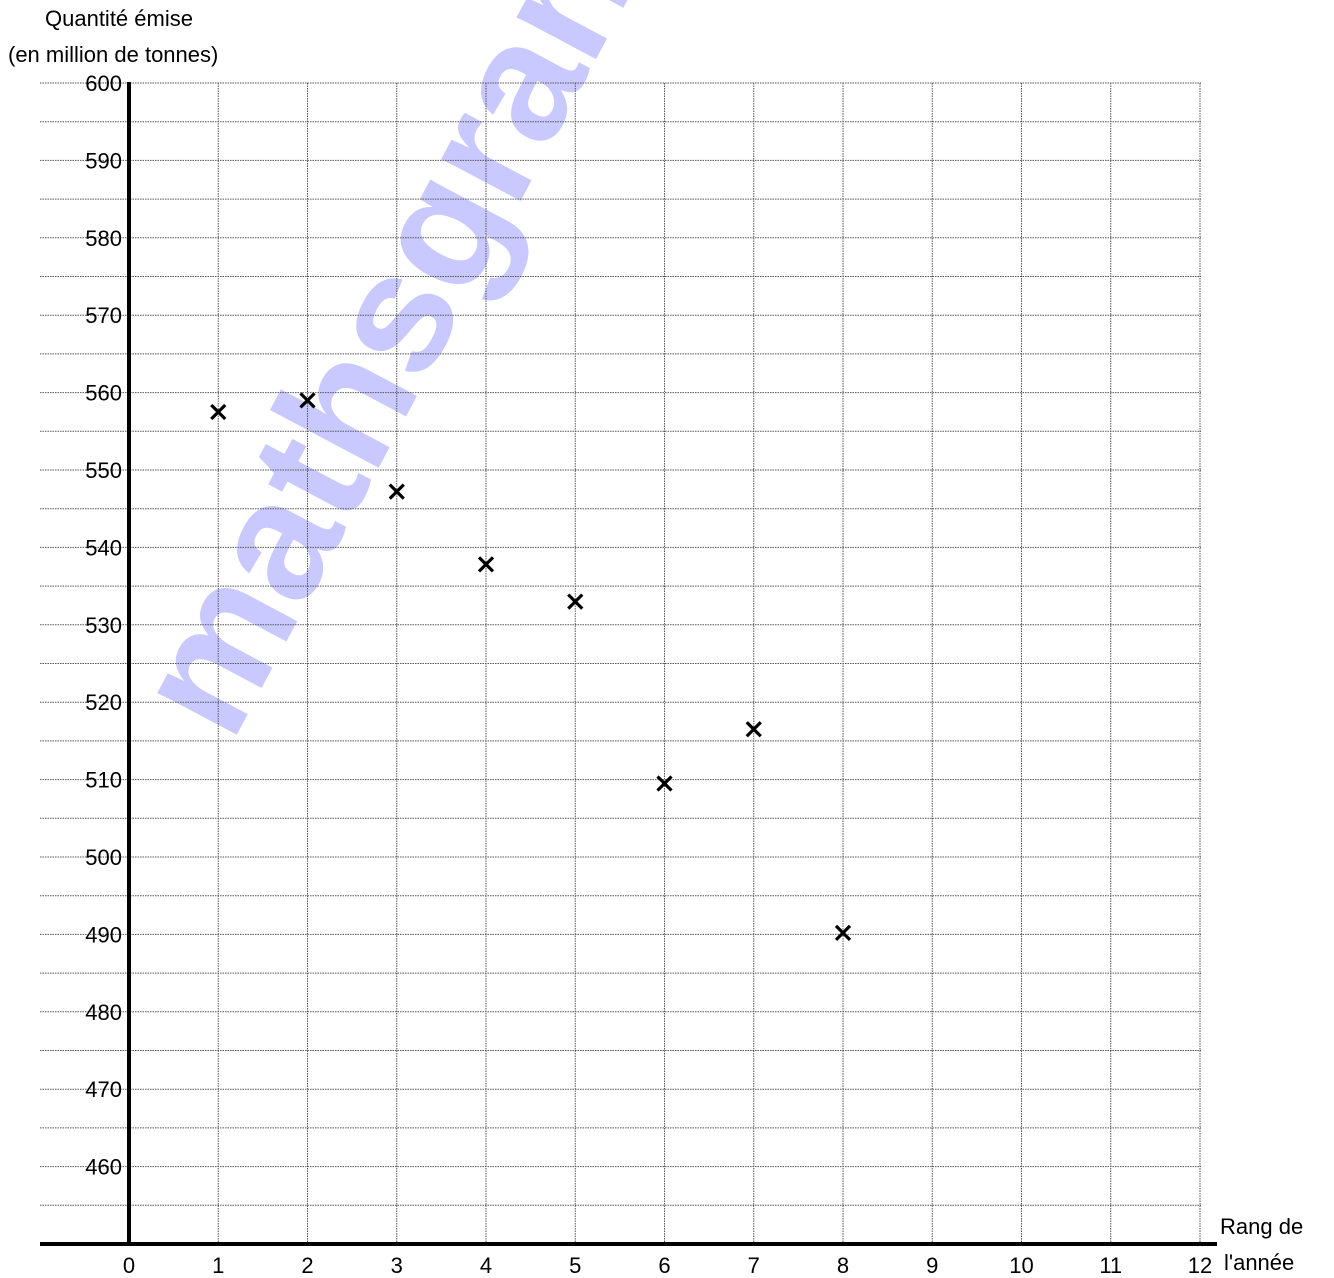  I want to click on y-tick-label: 480, so click(103, 1012).